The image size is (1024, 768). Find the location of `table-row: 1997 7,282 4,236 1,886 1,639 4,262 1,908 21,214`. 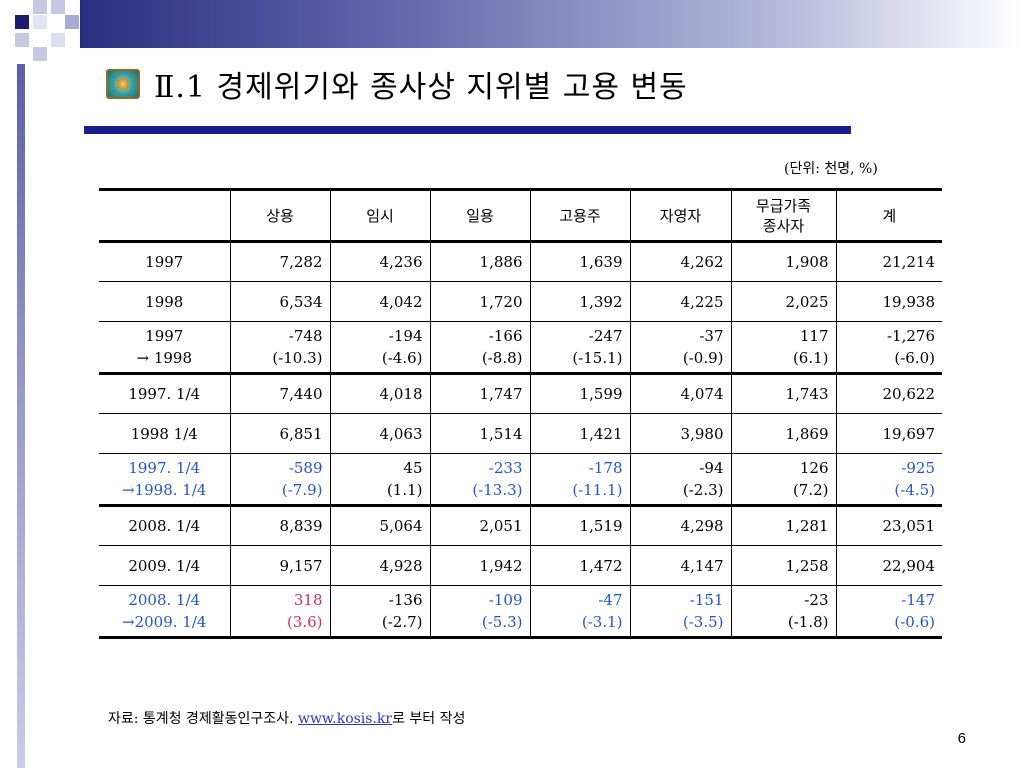

table-row: 1997 7,282 4,236 1,886 1,639 4,262 1,908 21,214 is located at coordinates (520, 261).